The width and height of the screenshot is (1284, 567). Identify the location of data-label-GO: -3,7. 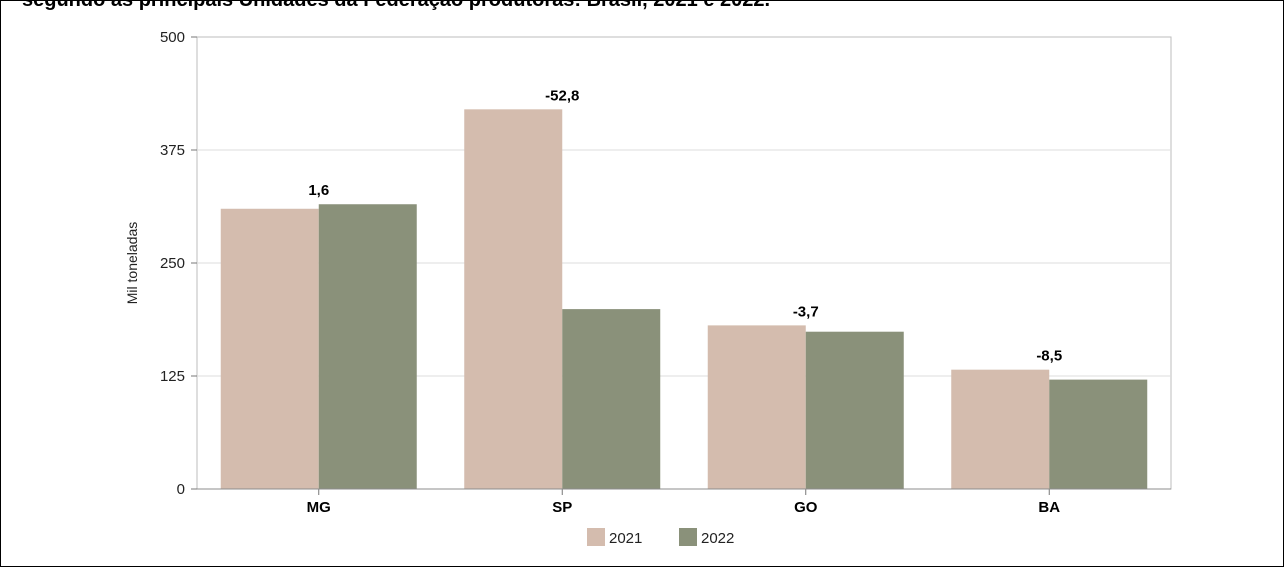
(806, 311).